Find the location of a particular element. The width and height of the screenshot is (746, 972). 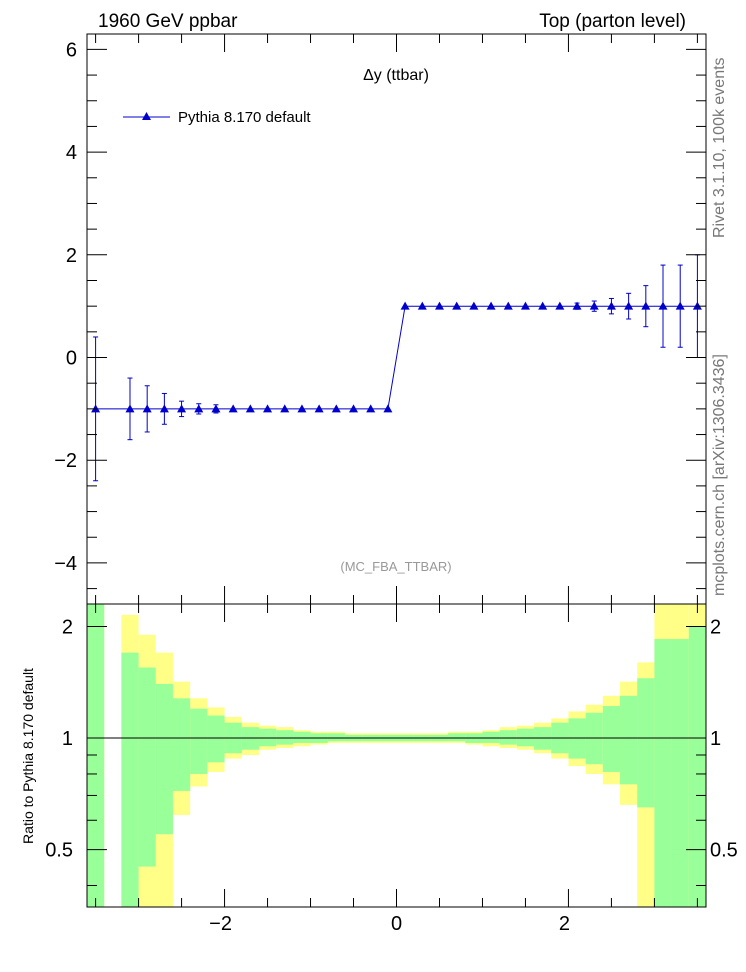

header-energy: 1960 GeV ppbar is located at coordinates (168, 21).